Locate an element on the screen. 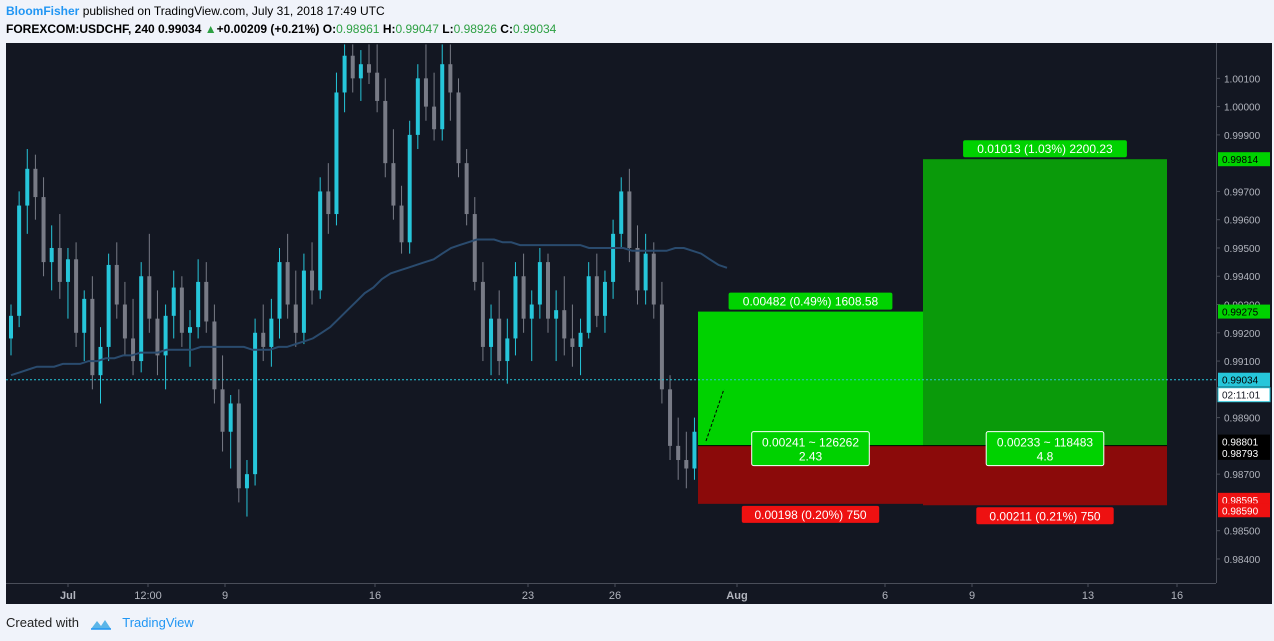 Image resolution: width=1274 pixels, height=641 pixels. long-position-2-target-zone is located at coordinates (1045, 302).